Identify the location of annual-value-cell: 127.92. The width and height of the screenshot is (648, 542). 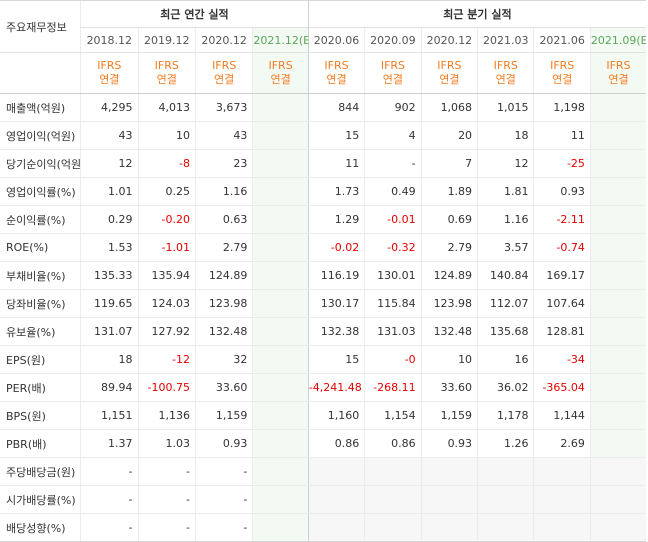
(166, 331).